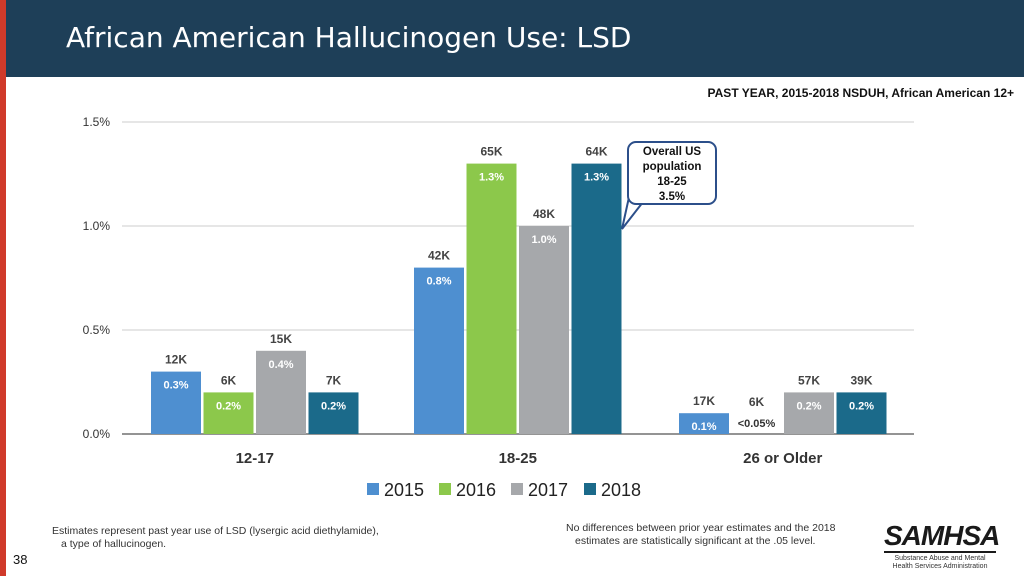 Image resolution: width=1024 pixels, height=576 pixels. Describe the element at coordinates (404, 490) in the screenshot. I see `legend-label: 2015` at that location.